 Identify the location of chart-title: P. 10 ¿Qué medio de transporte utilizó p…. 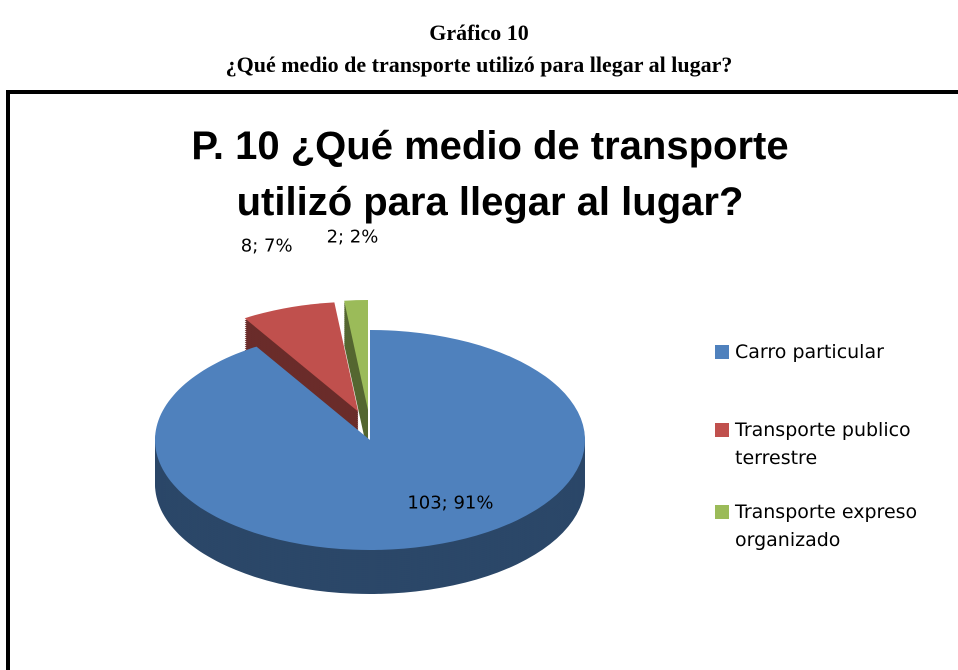
(490, 174).